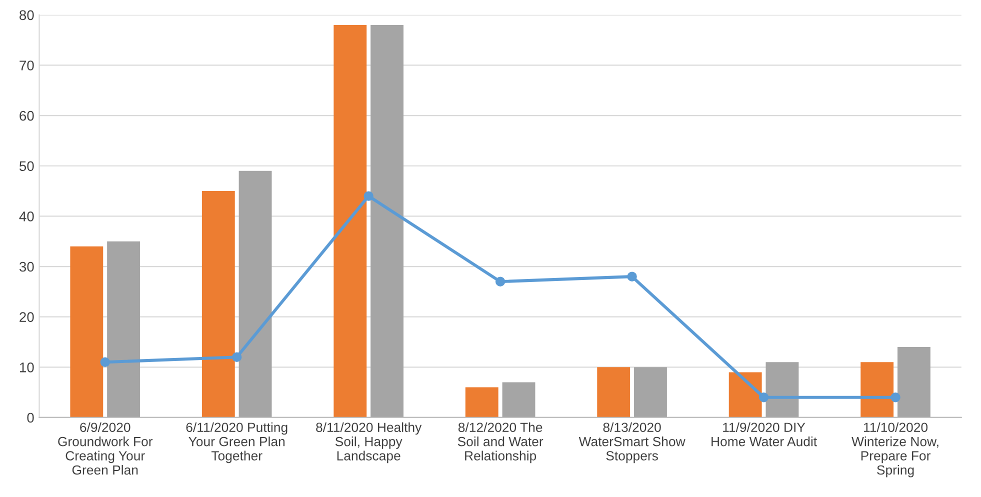  What do you see at coordinates (237, 443) in the screenshot?
I see `x-tick-label: 6/11/2020 Putting Your Green Plan Together` at bounding box center [237, 443].